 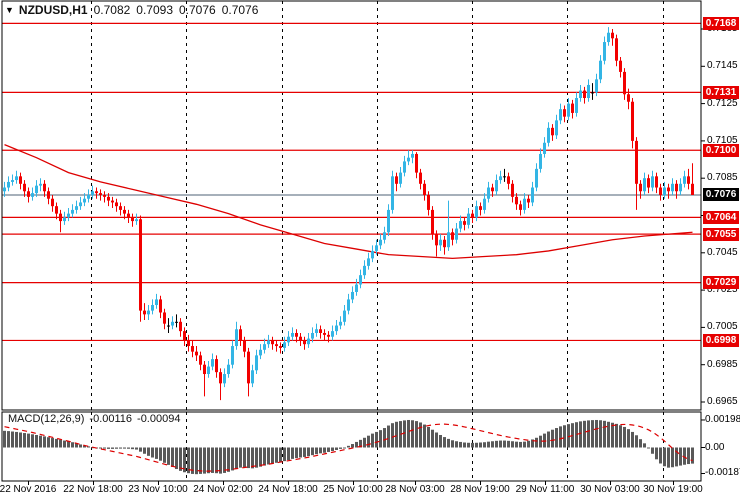 I want to click on price-axis-label: 0.7105, so click(x=722, y=140).